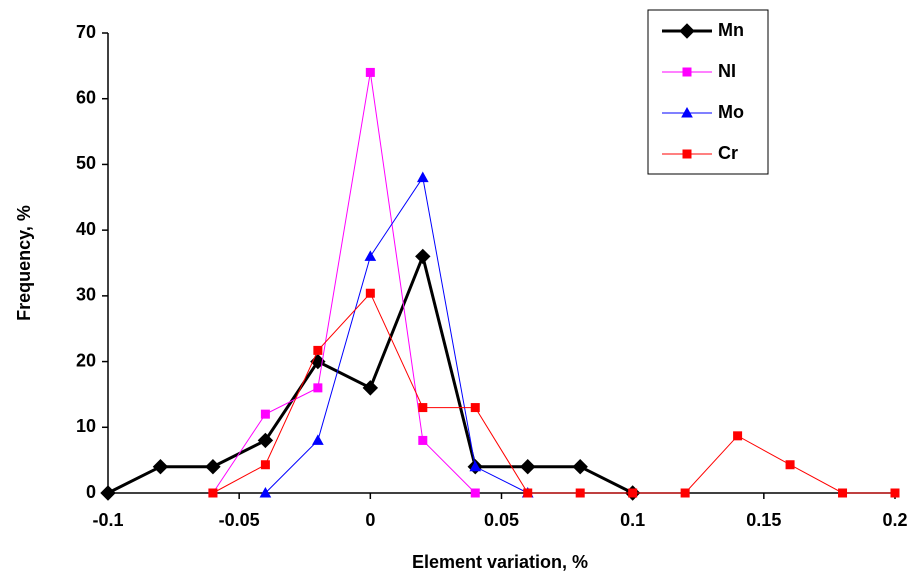 This screenshot has width=917, height=577. What do you see at coordinates (500, 562) in the screenshot?
I see `x-axis-label: Element variation, %` at bounding box center [500, 562].